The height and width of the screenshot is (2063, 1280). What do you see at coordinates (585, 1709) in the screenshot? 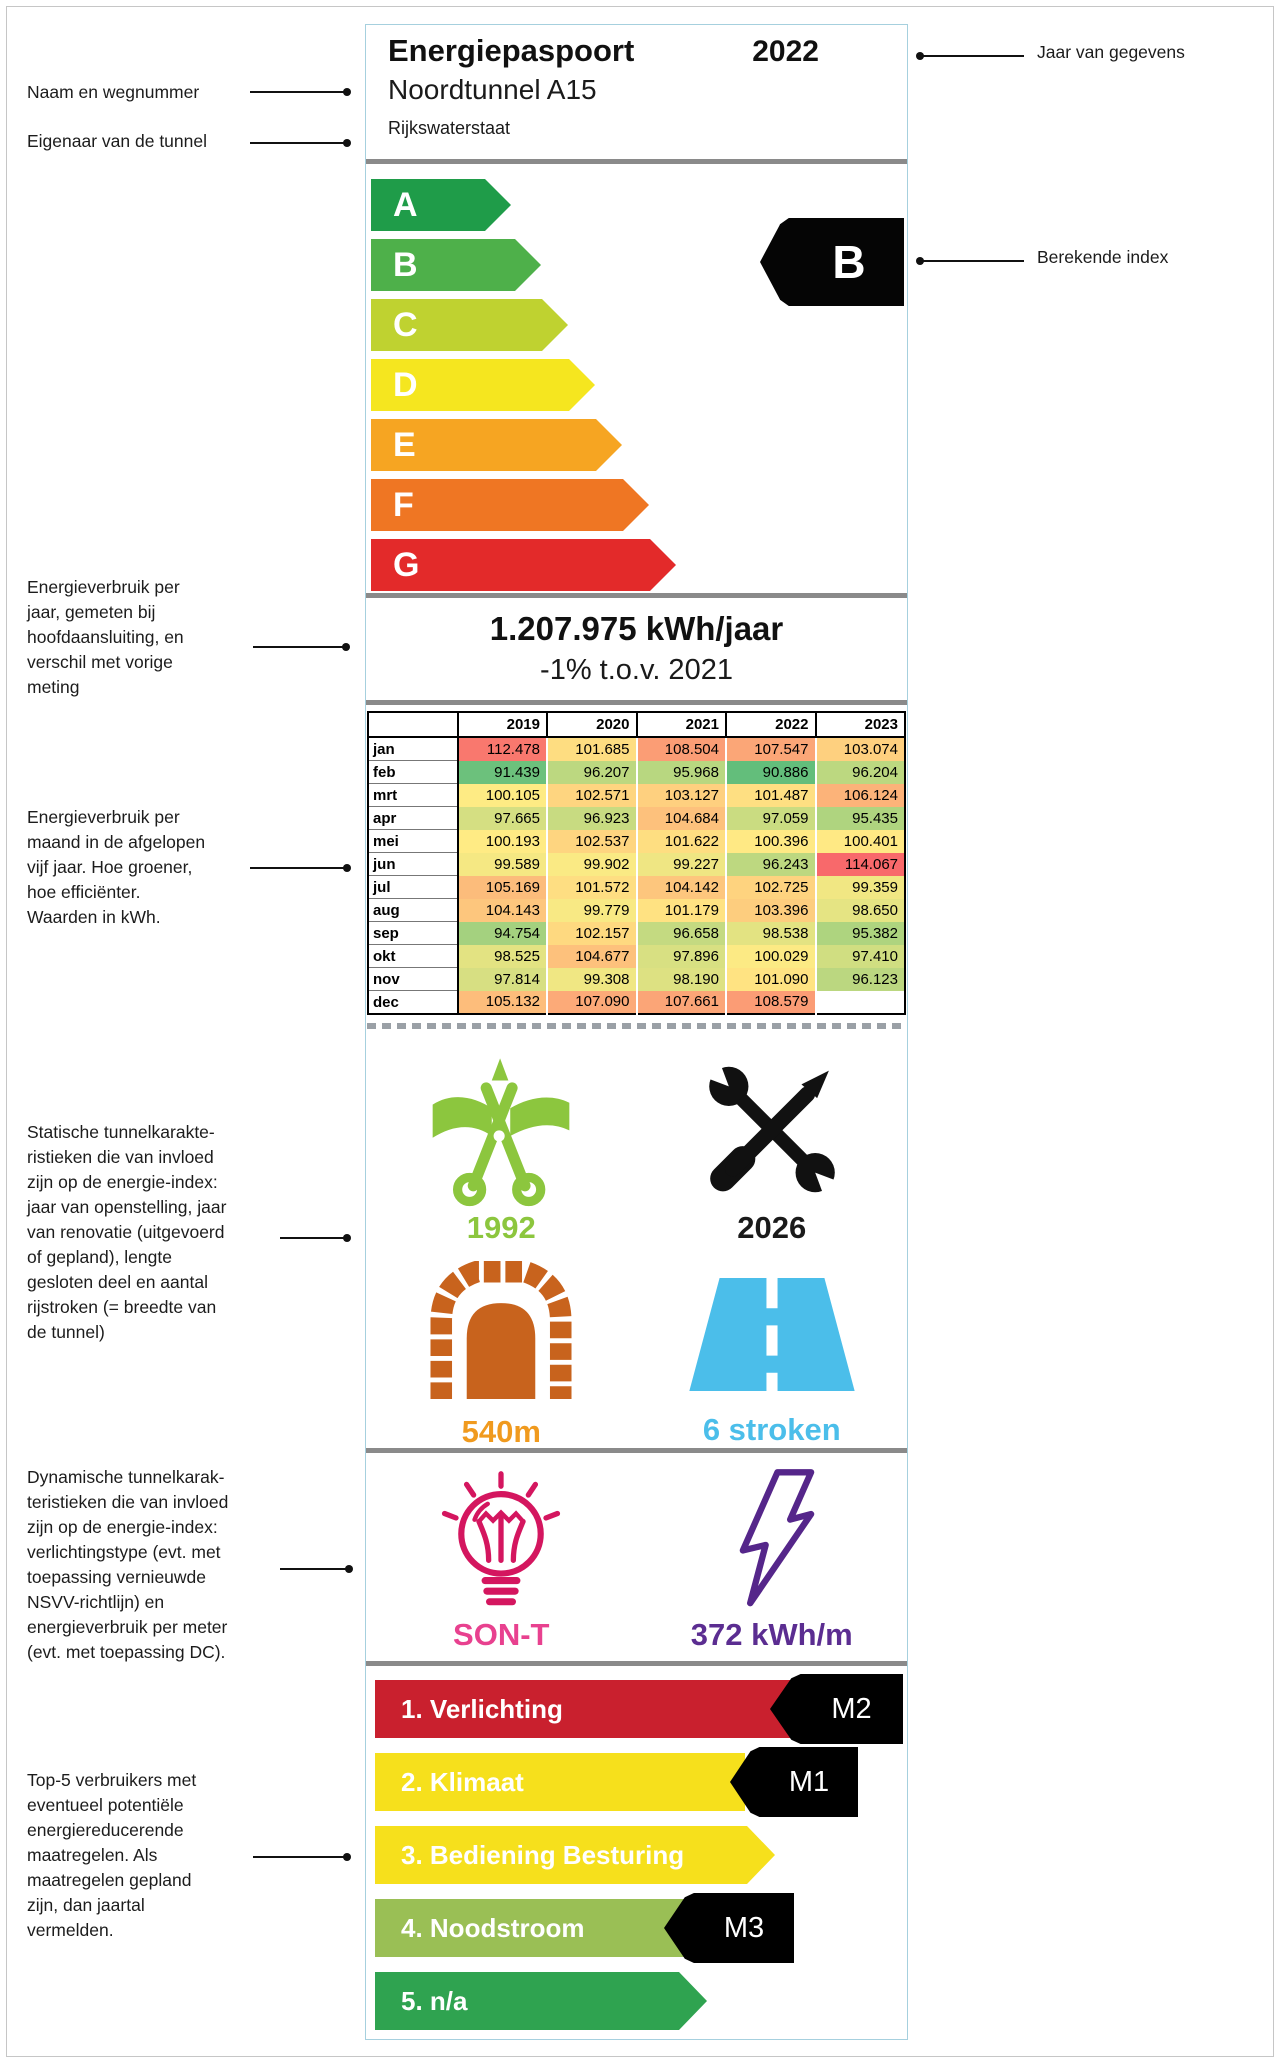
I see `top5-bar: 1. Verlichting` at bounding box center [585, 1709].